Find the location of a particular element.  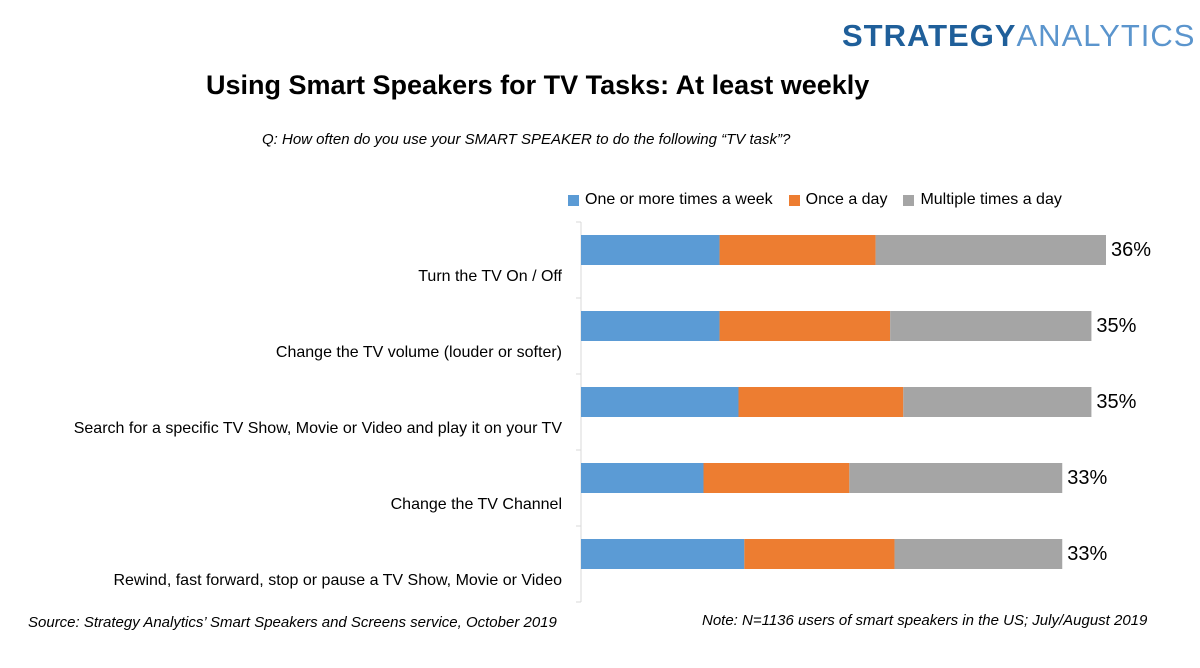

legend-label-daily: Once a day is located at coordinates (846, 199).